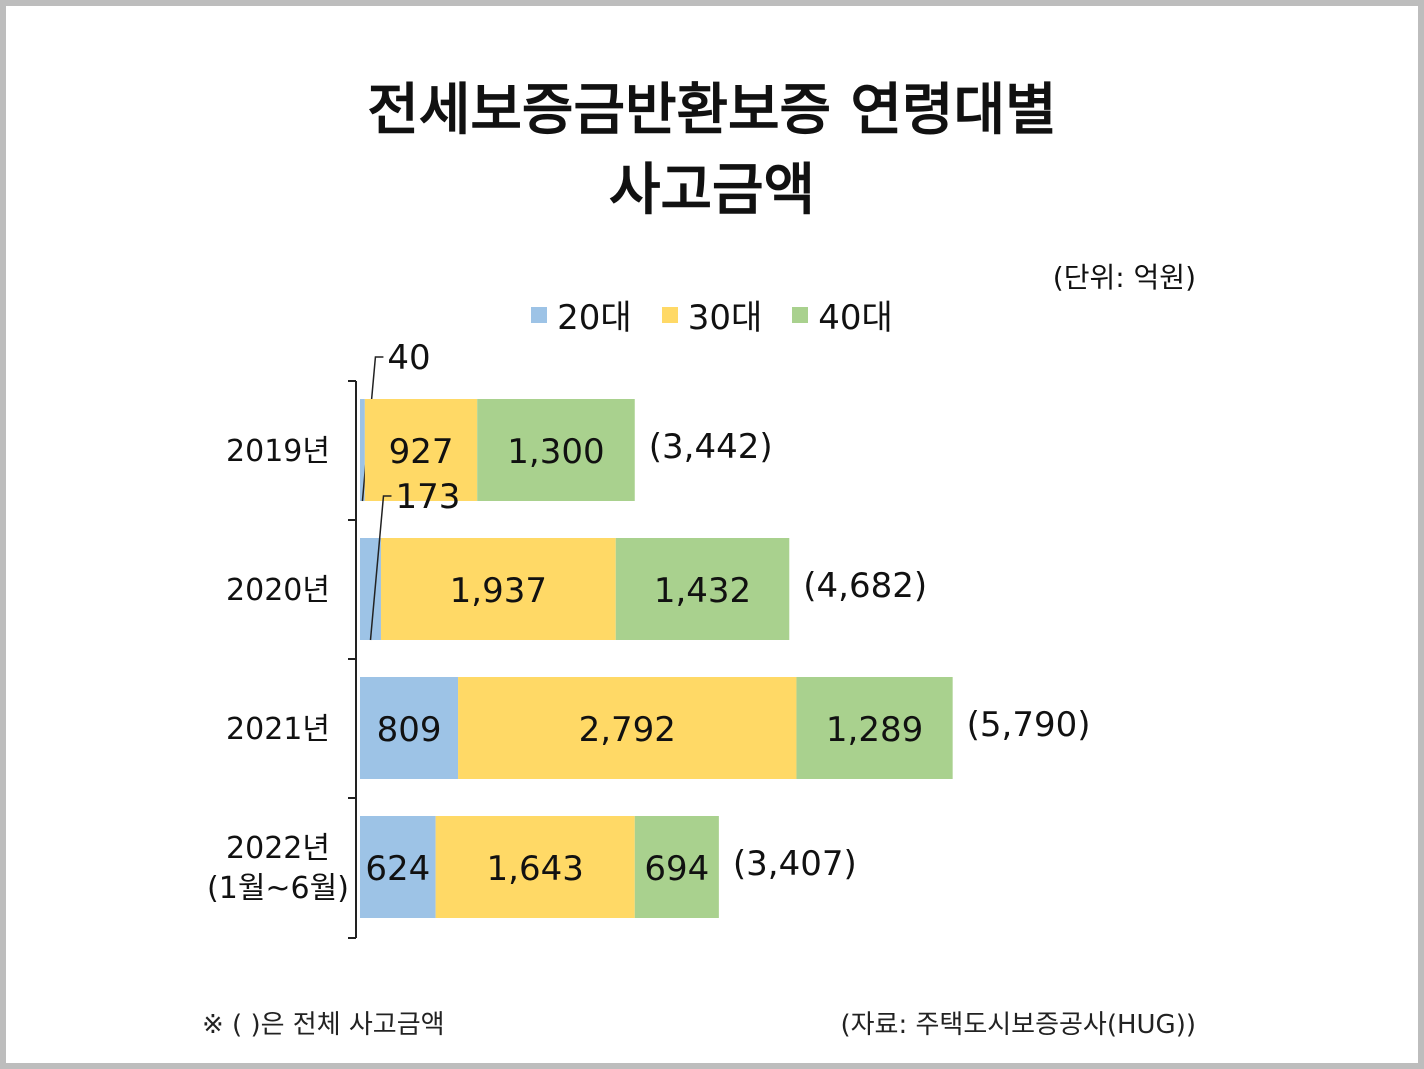 This screenshot has height=1069, width=1424. Describe the element at coordinates (712, 190) in the screenshot. I see `chart-title-line2: 사고금액` at that location.